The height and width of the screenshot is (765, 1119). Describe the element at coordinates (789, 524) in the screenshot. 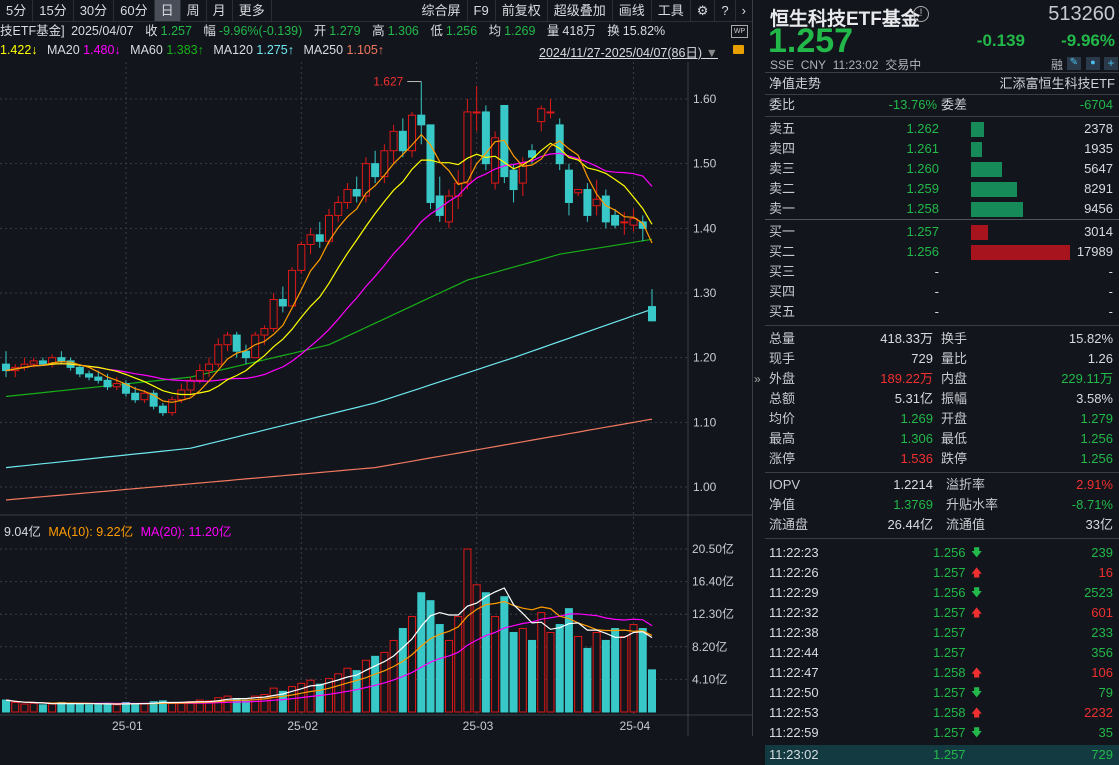

I see `stat-label: 流通盘` at that location.